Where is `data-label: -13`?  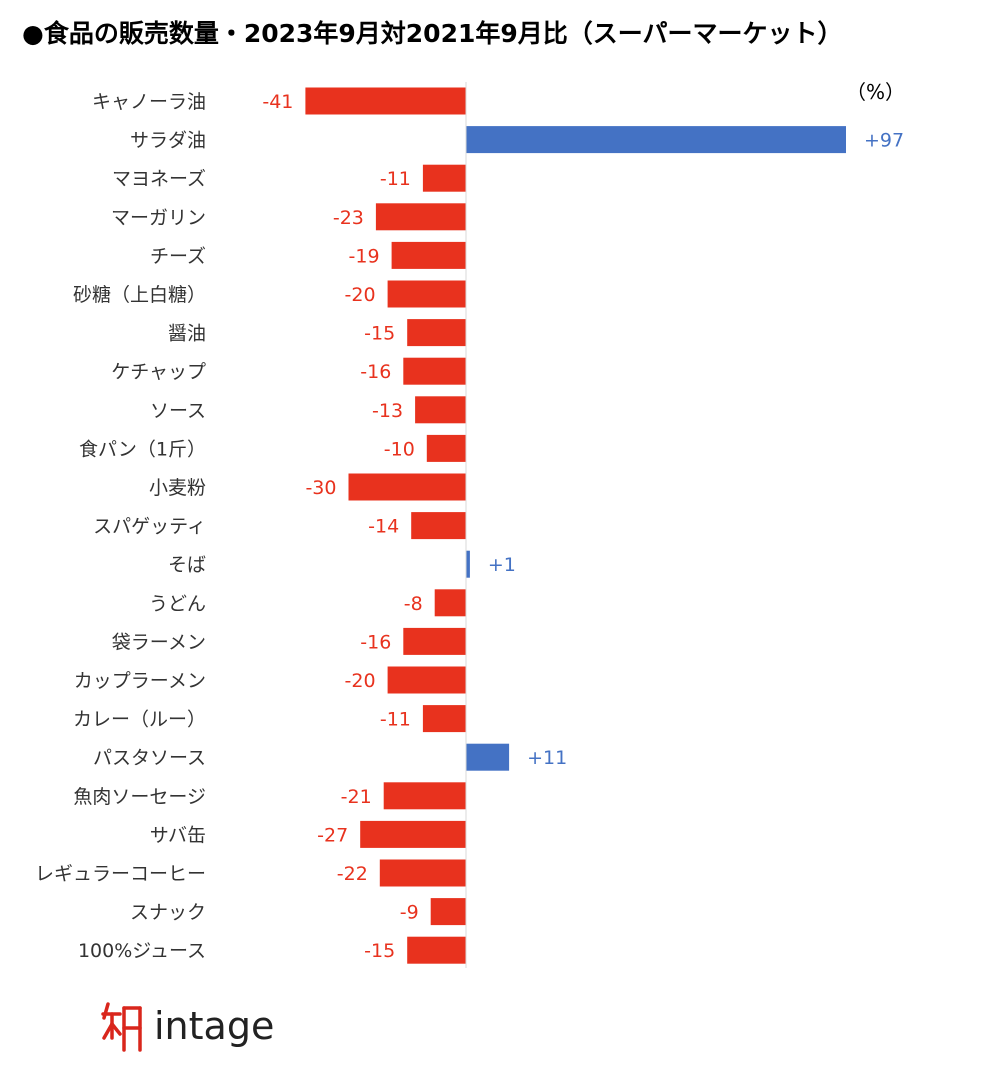
data-label: -13 is located at coordinates (387, 411).